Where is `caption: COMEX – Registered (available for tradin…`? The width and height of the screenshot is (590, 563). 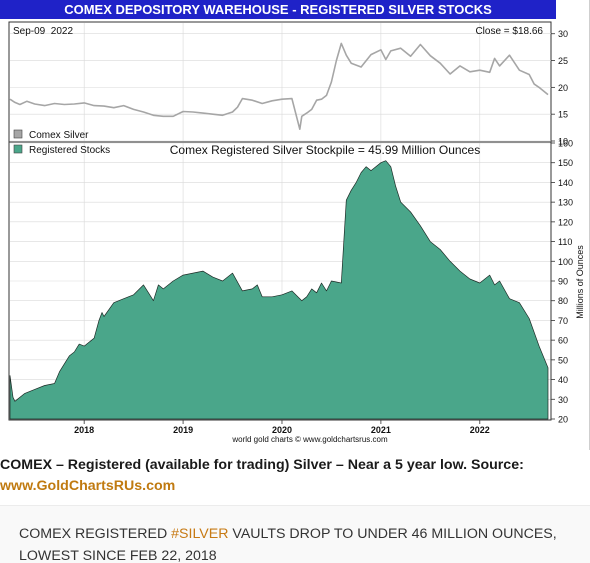
caption: COMEX – Registered (available for tradin… is located at coordinates (295, 476).